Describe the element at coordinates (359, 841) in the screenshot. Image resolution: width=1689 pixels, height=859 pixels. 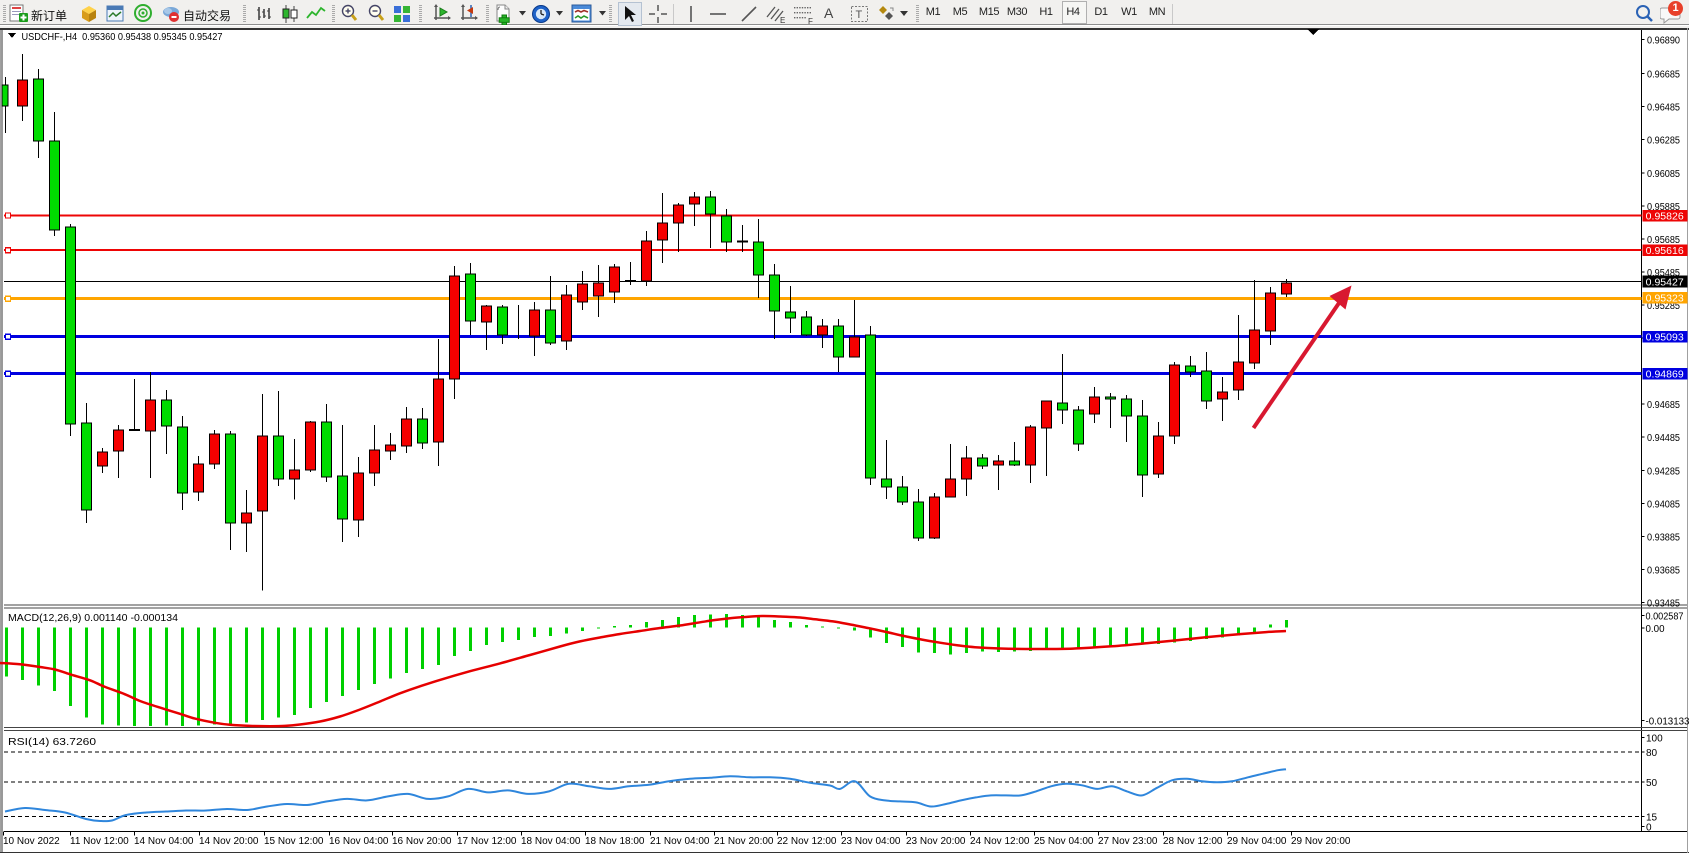
I see `svg-text: 16 Nov 04:00` at that location.